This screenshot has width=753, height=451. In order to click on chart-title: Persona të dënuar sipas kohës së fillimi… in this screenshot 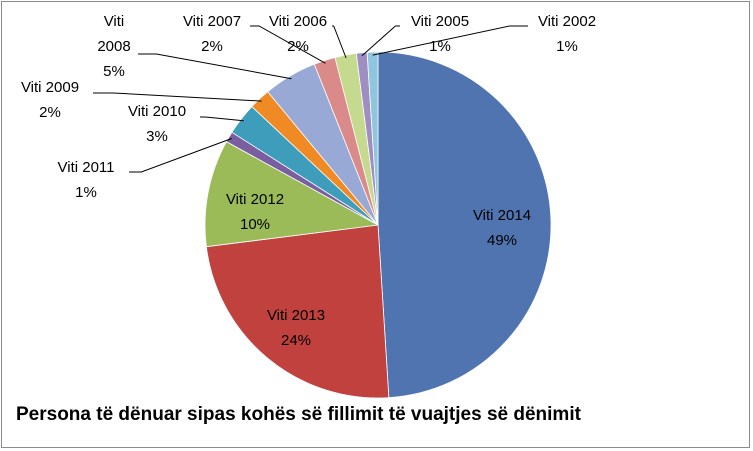, I will do `click(298, 414)`.